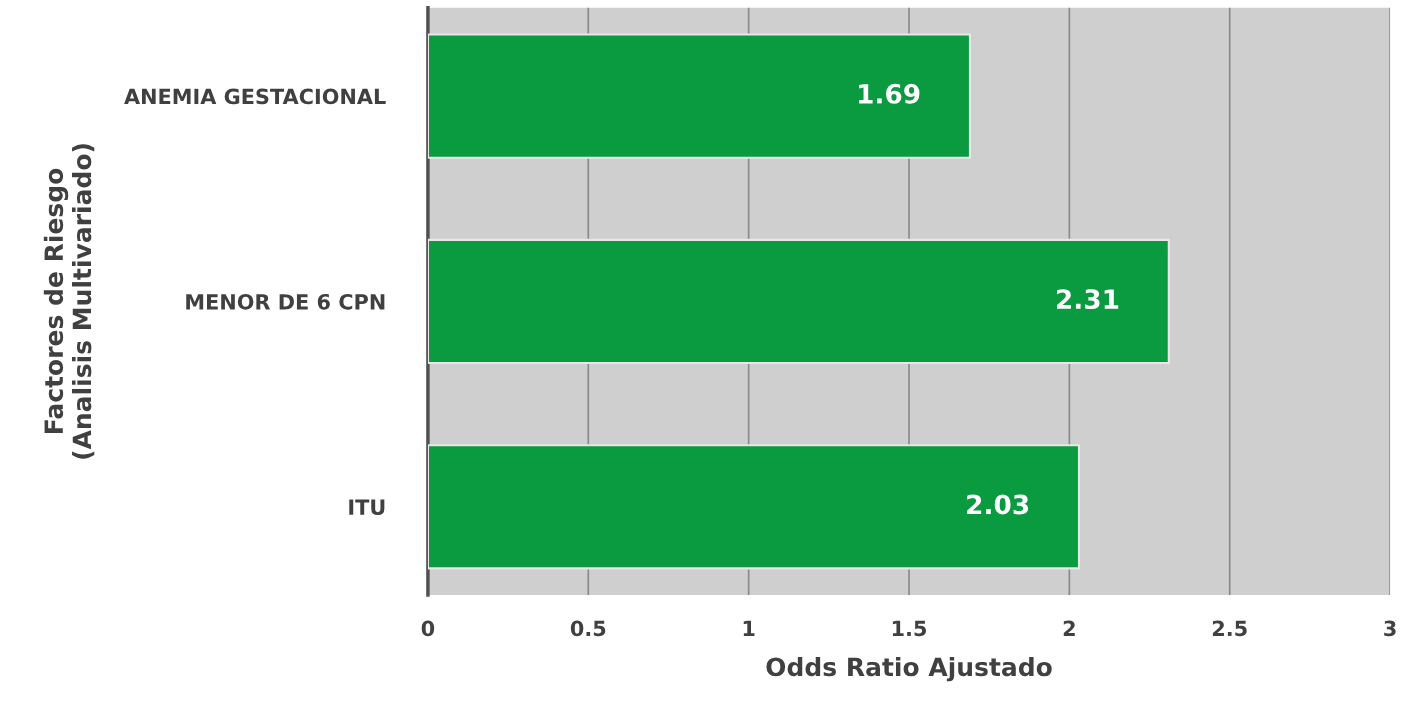 Image resolution: width=1417 pixels, height=711 pixels. What do you see at coordinates (1087, 299) in the screenshot?
I see `data-label: 2.31` at bounding box center [1087, 299].